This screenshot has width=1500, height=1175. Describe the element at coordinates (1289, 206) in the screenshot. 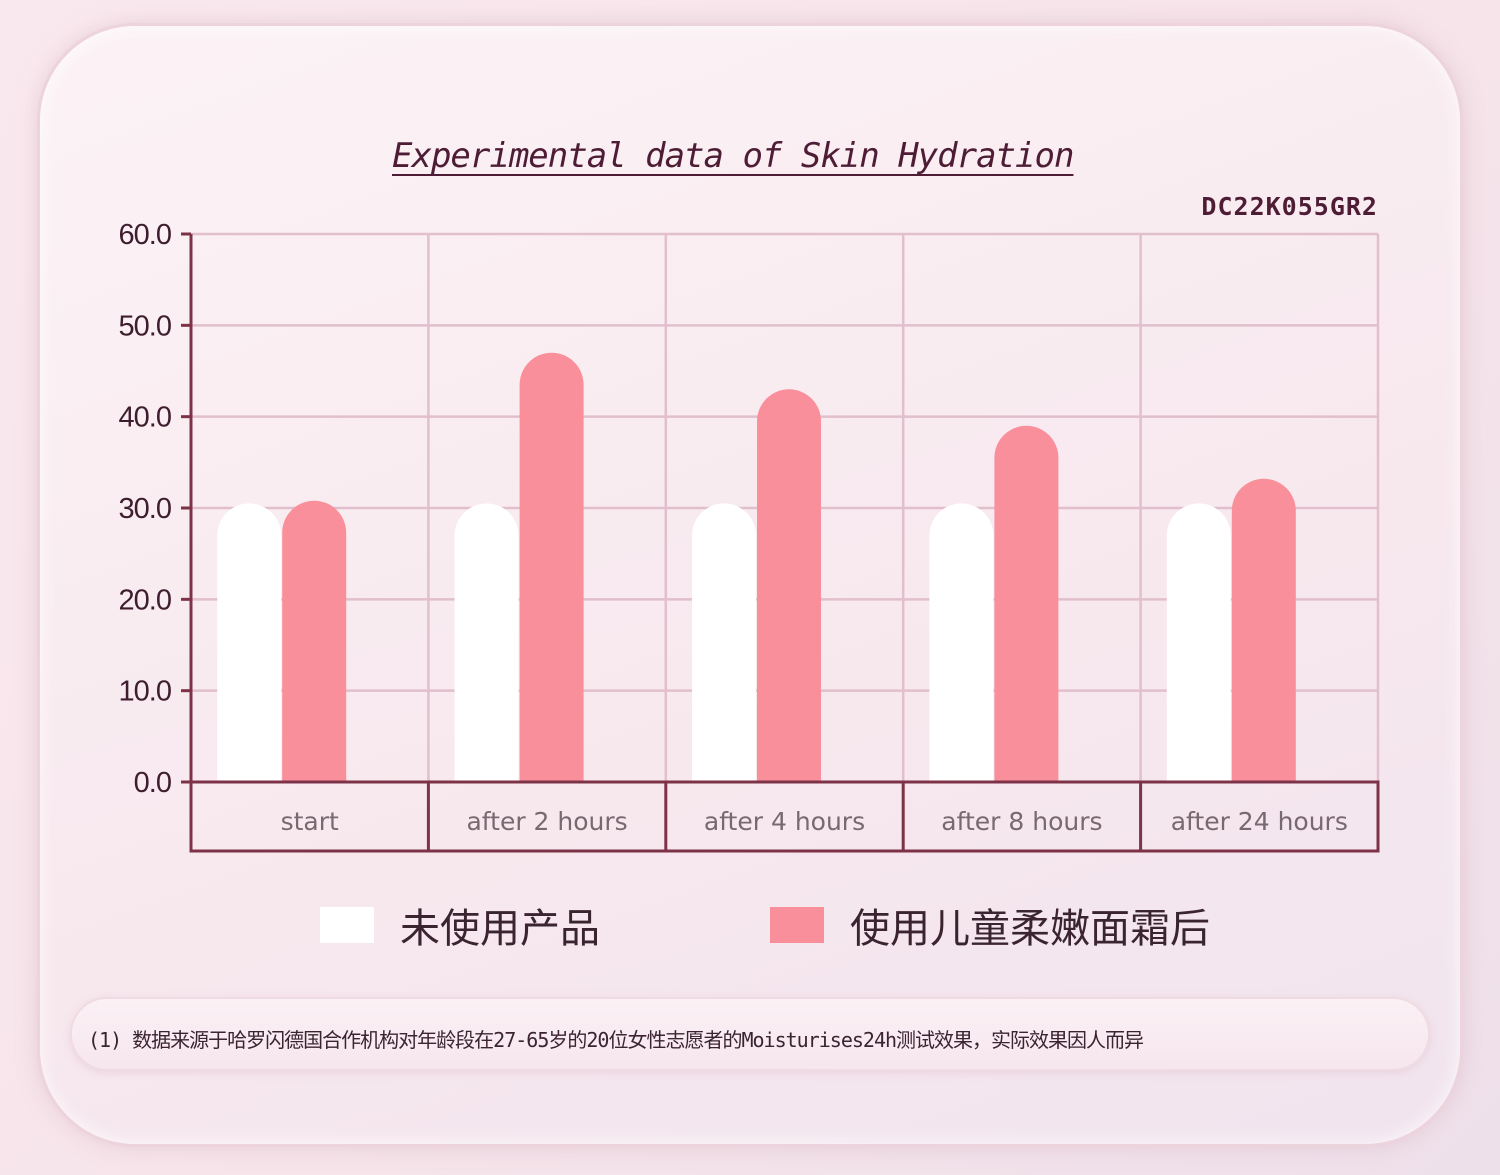

I see `chart-subtitle-code: DC22K055GR2` at that location.